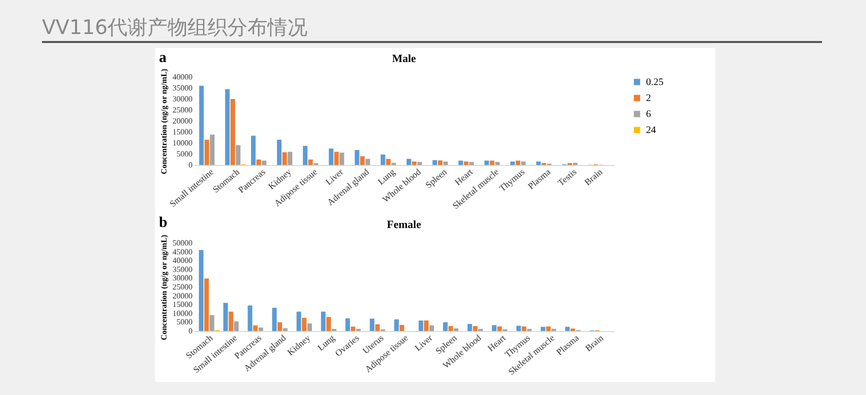 Image resolution: width=866 pixels, height=395 pixels. What do you see at coordinates (182, 287) in the screenshot?
I see `y-tick-label: 25000` at bounding box center [182, 287].